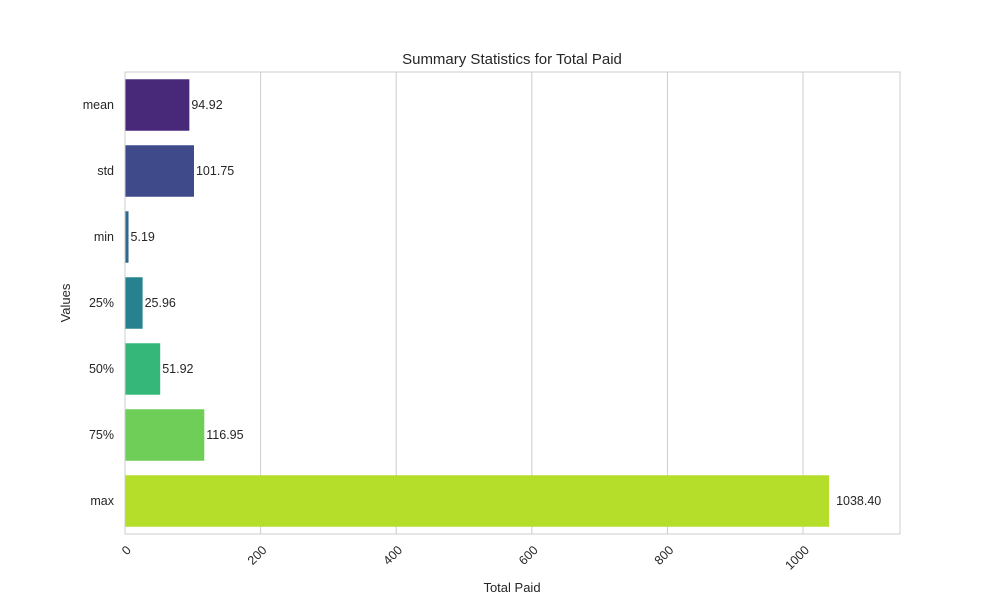  Describe the element at coordinates (512, 59) in the screenshot. I see `chart-title: Summary Statistics for Total Paid` at that location.